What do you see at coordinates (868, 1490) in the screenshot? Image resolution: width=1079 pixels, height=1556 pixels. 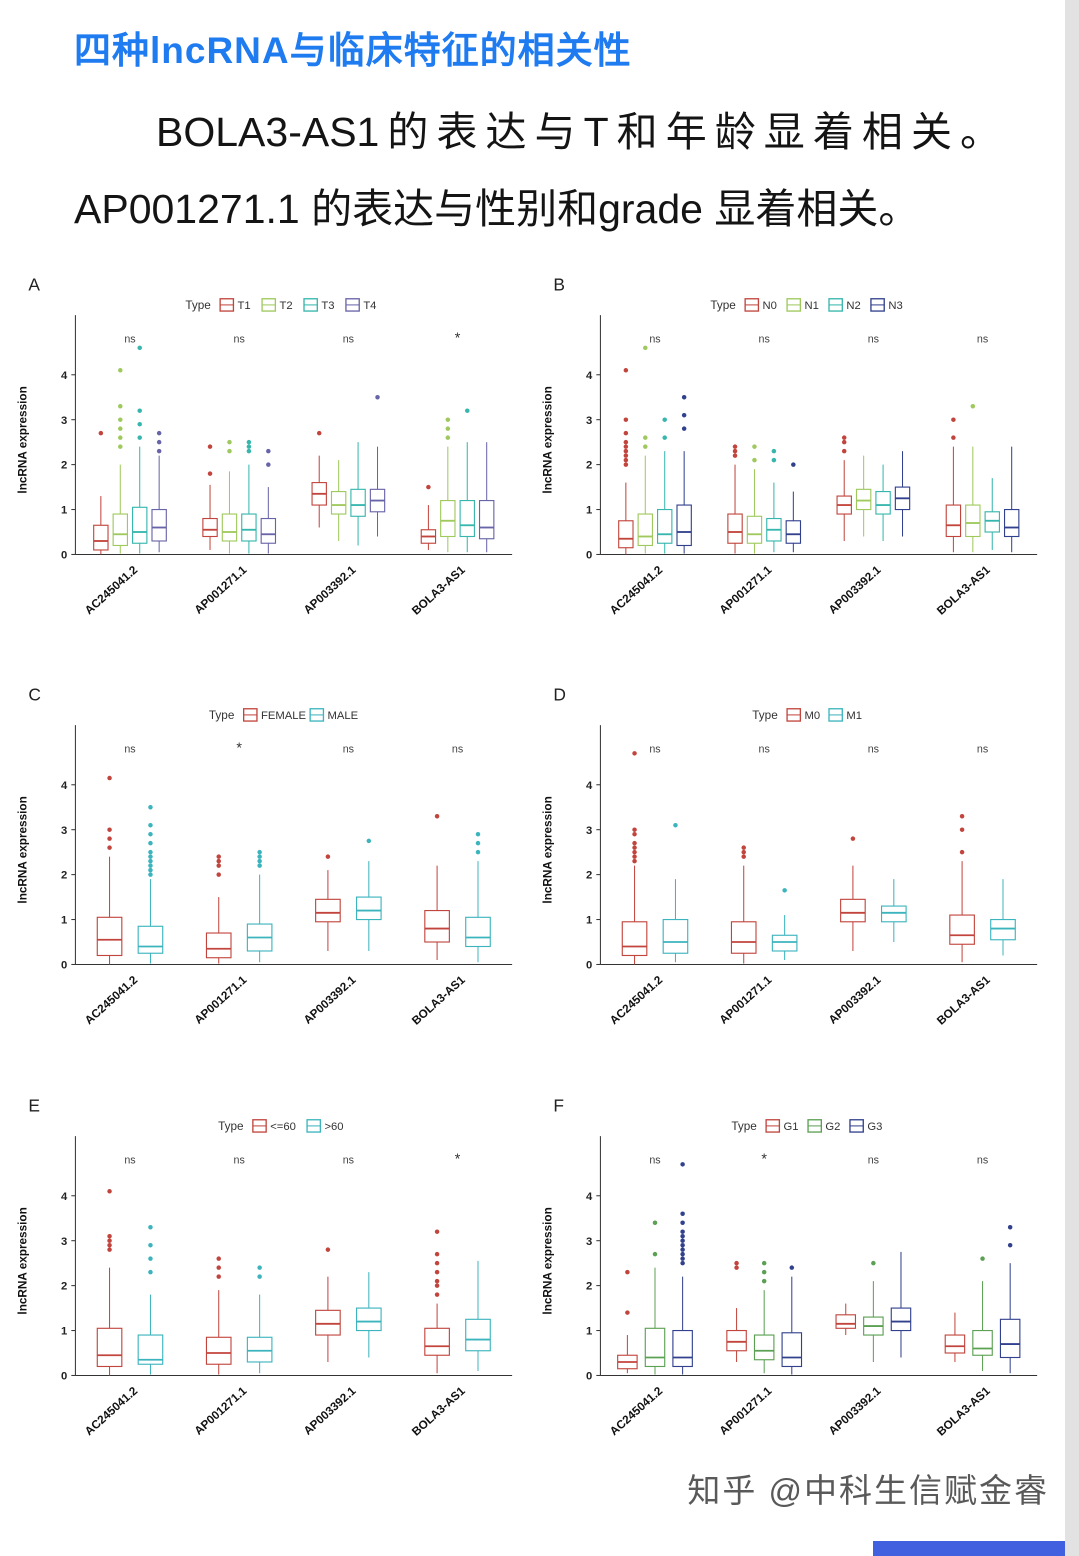 I see `watermark: 知乎 @中科生信赋金睿` at bounding box center [868, 1490].